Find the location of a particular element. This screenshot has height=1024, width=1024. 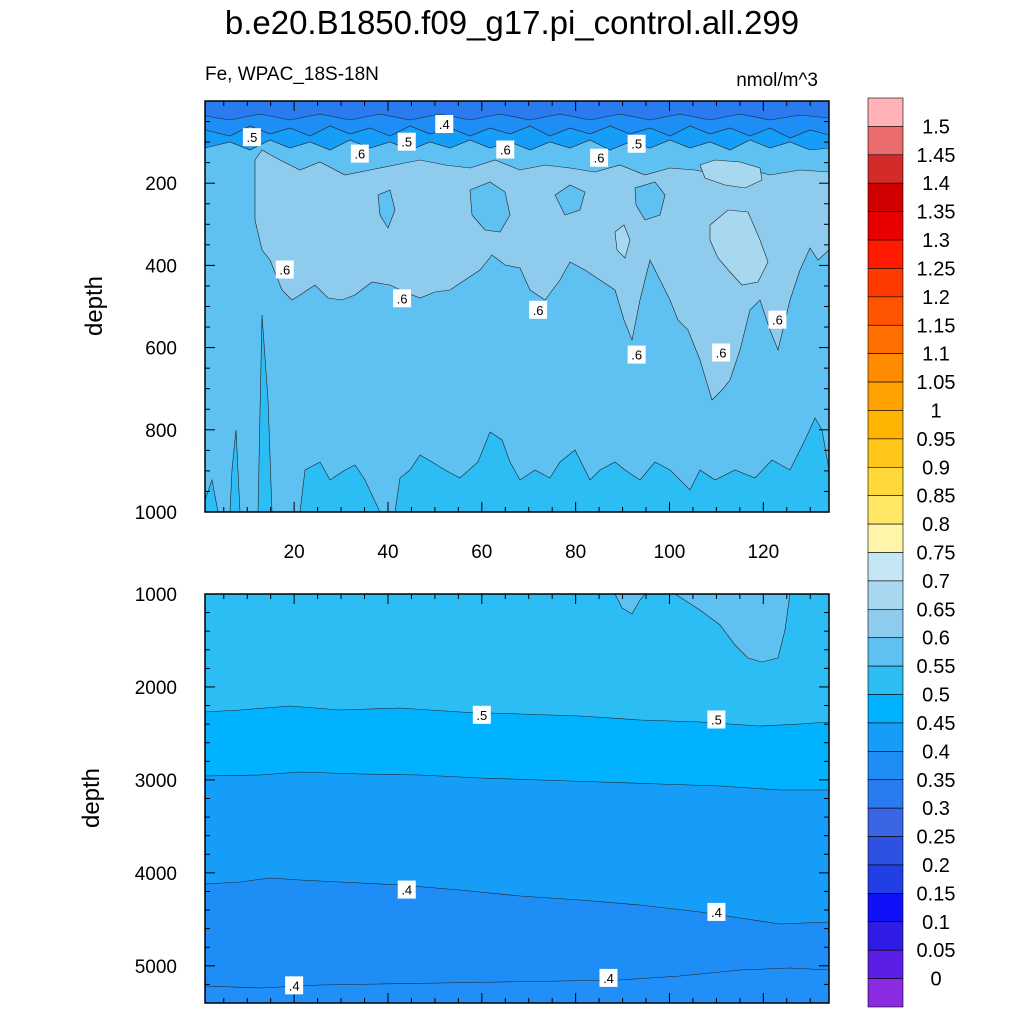

colorbar-label: 0.9 is located at coordinates (936, 468).